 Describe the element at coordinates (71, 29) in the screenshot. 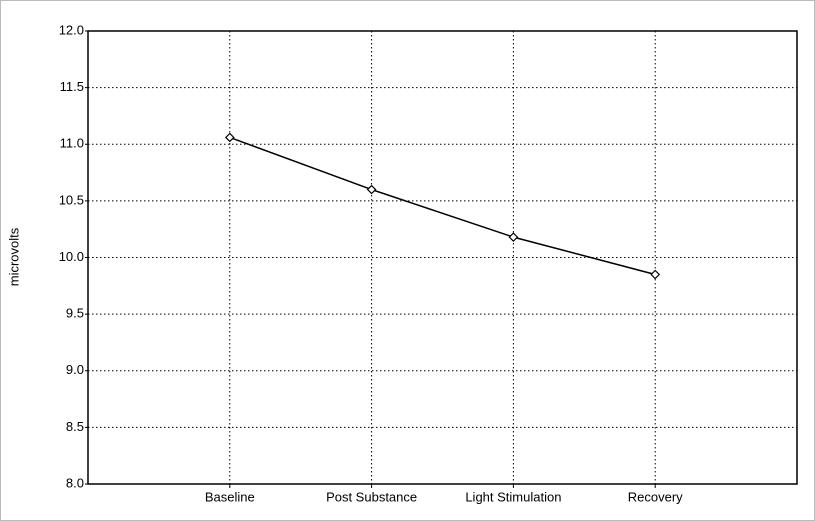

I see `y-tick-label: 12.0` at that location.